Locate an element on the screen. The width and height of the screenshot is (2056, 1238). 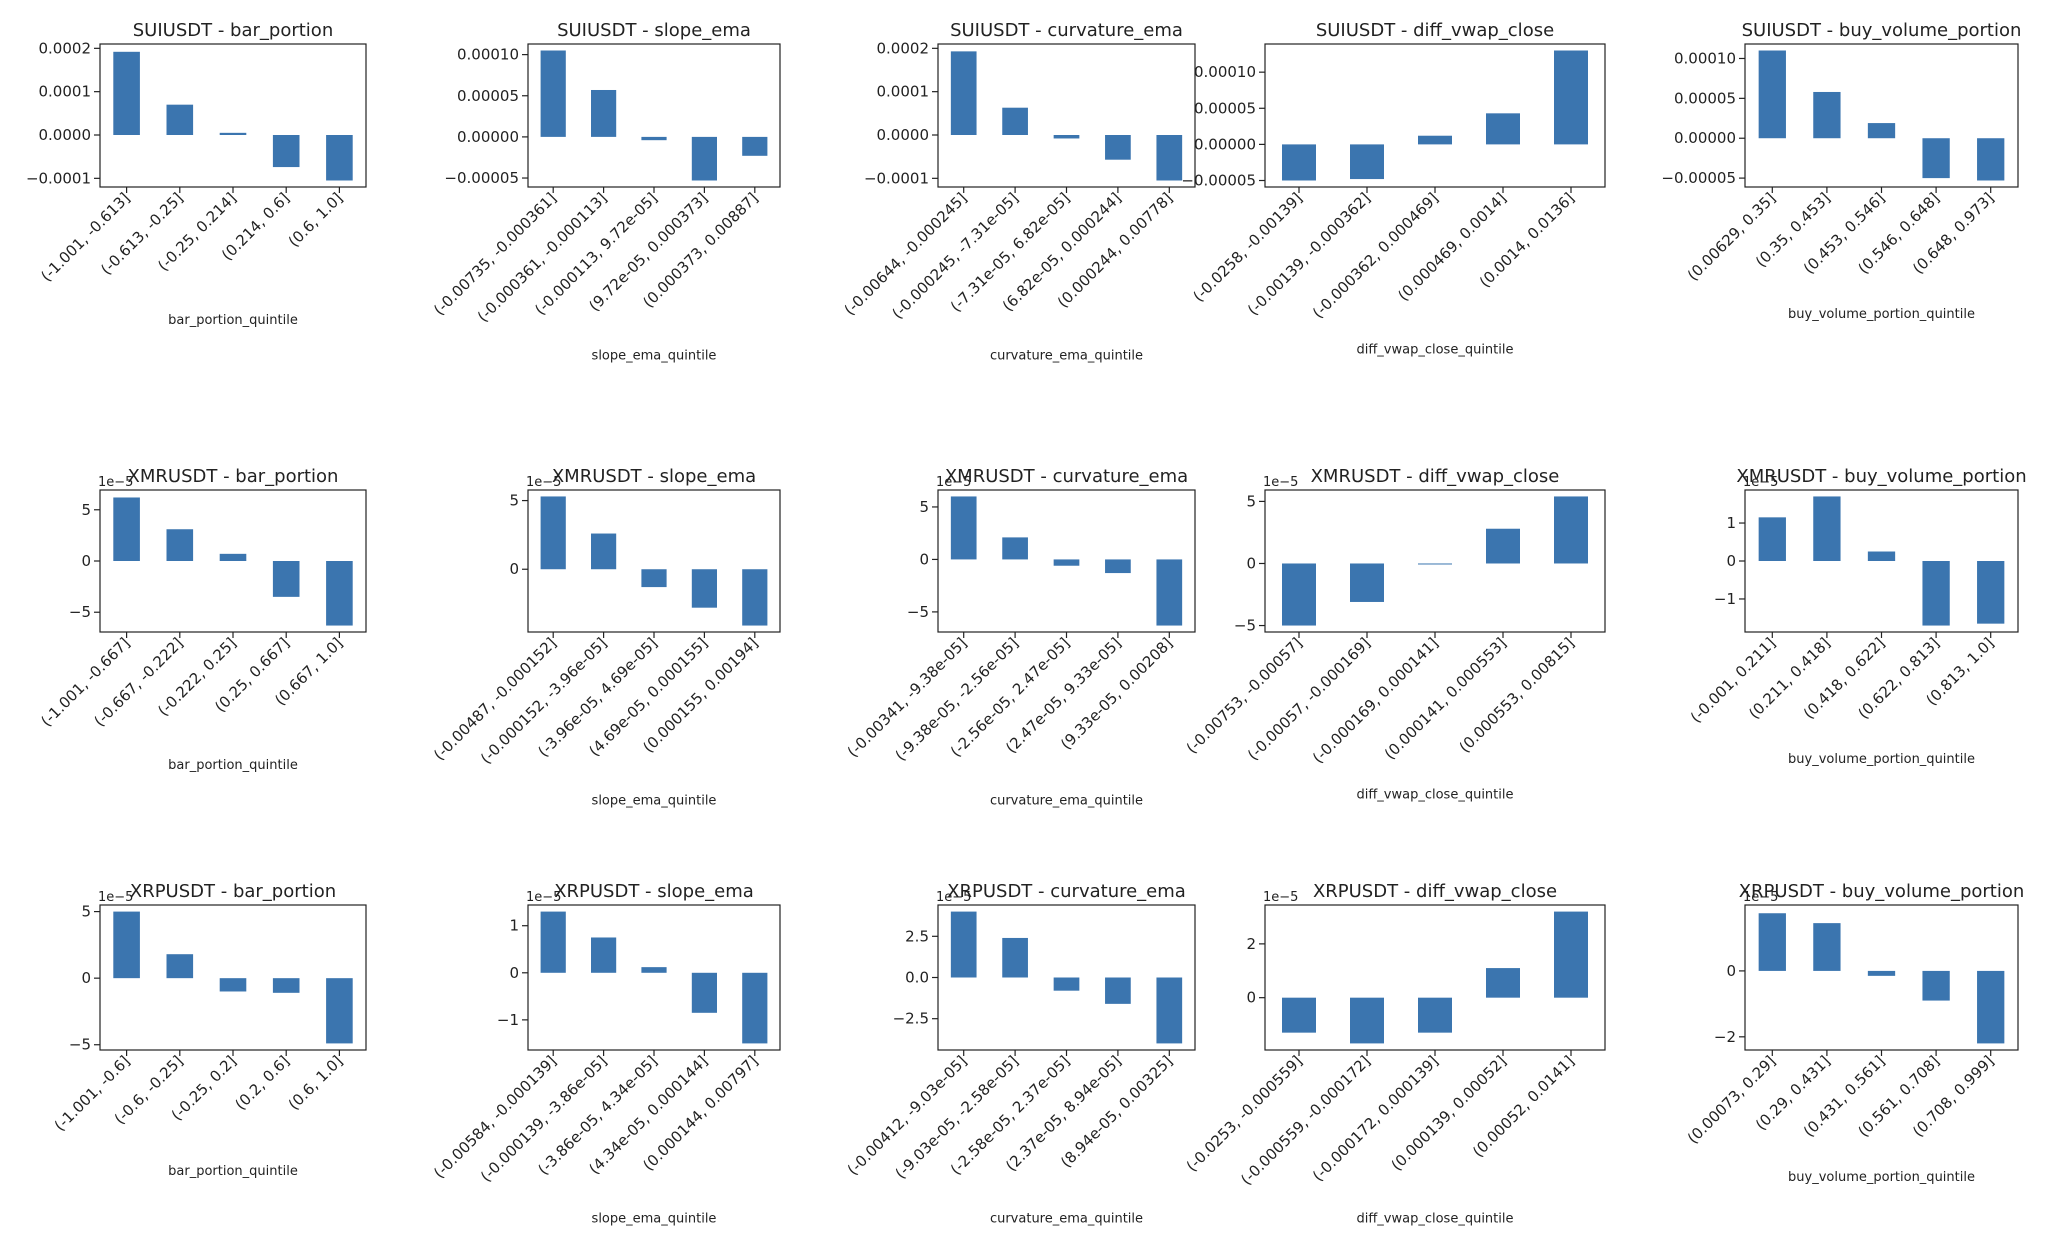
x-tick-label: (0.000141, 0.000553] is located at coordinates (1445, 698).